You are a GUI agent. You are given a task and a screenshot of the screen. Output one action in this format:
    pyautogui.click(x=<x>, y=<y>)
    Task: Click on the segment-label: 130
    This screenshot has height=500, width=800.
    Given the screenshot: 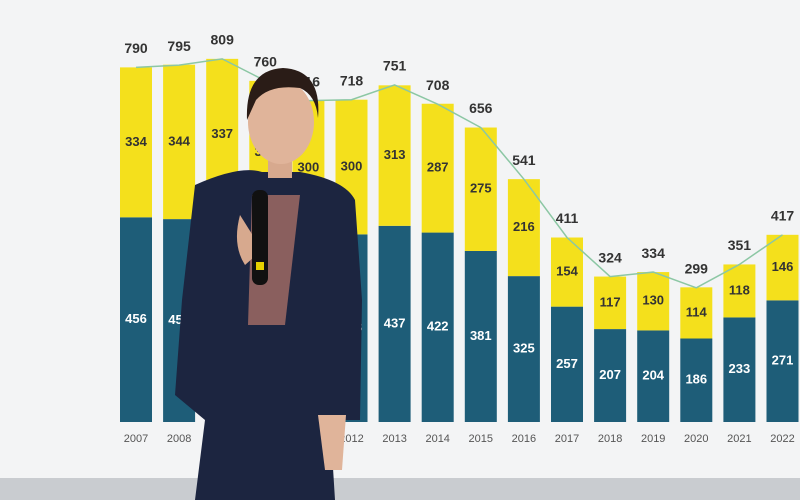 What is the action you would take?
    pyautogui.click(x=653, y=300)
    